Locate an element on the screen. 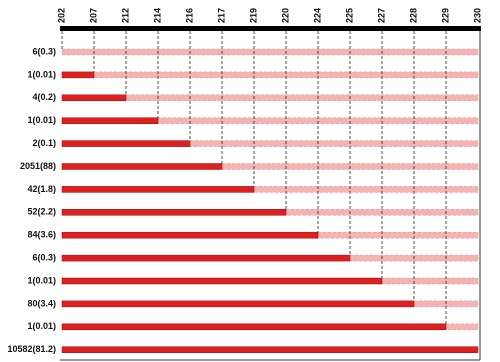  row-label: 10582(81.2) is located at coordinates (31, 349).